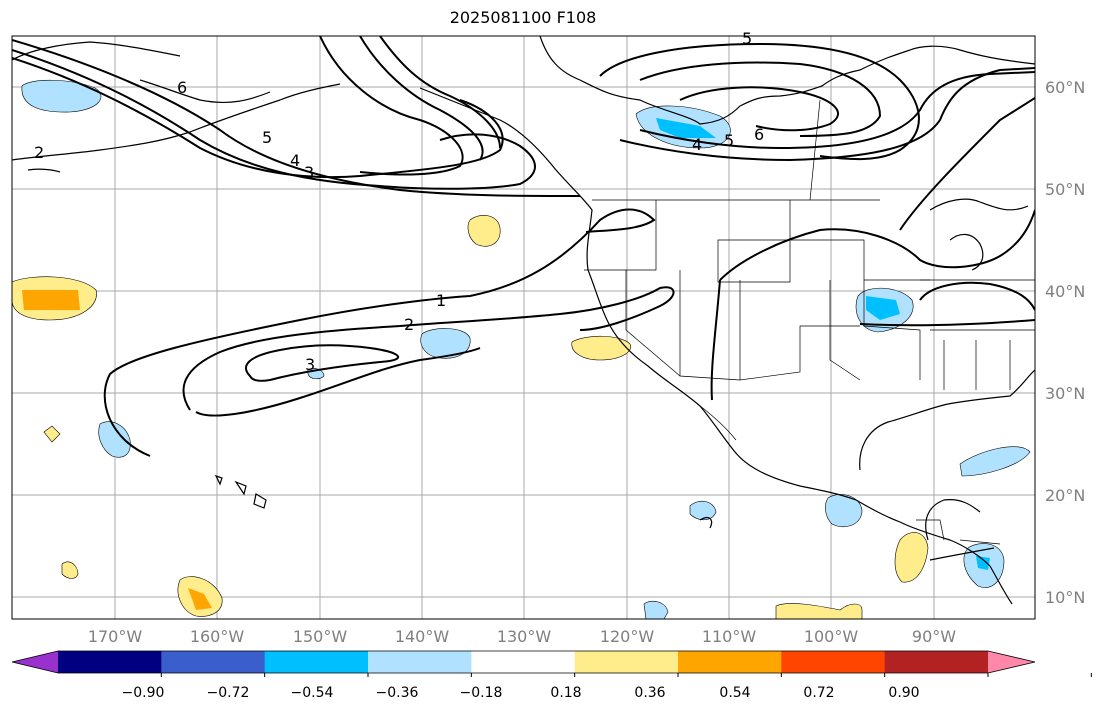 Image resolution: width=1105 pixels, height=712 pixels. Describe the element at coordinates (934, 636) in the screenshot. I see `lon-label: 90°W` at that location.